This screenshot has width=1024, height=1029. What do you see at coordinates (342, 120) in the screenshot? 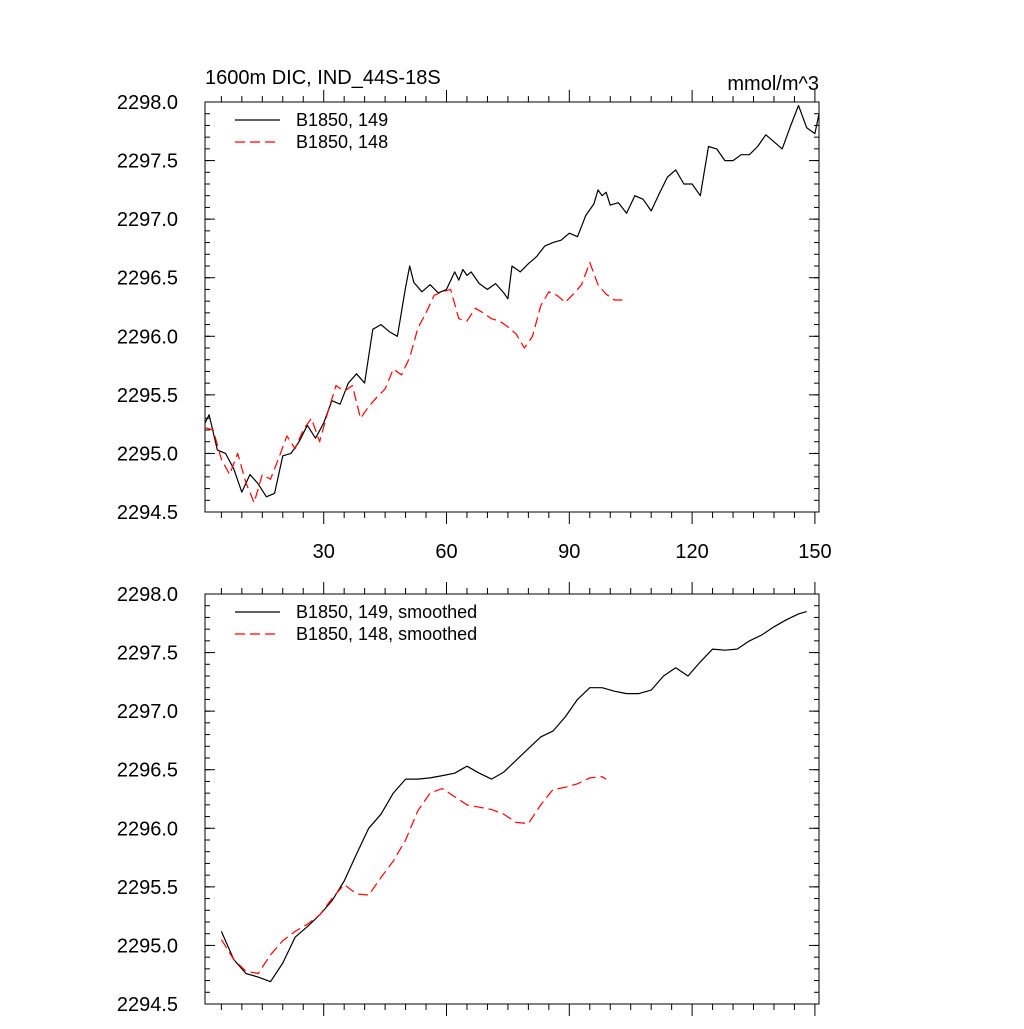
I see `legend-label-1: B1850, 149` at bounding box center [342, 120].